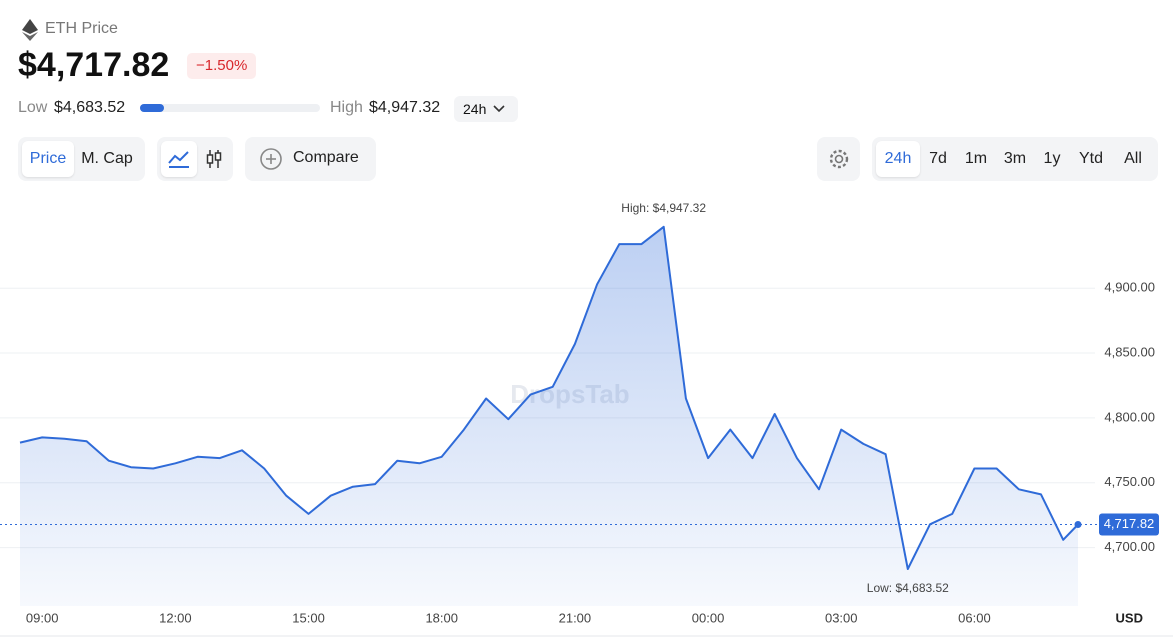  What do you see at coordinates (271, 159) in the screenshot?
I see `plus-icon` at bounding box center [271, 159].